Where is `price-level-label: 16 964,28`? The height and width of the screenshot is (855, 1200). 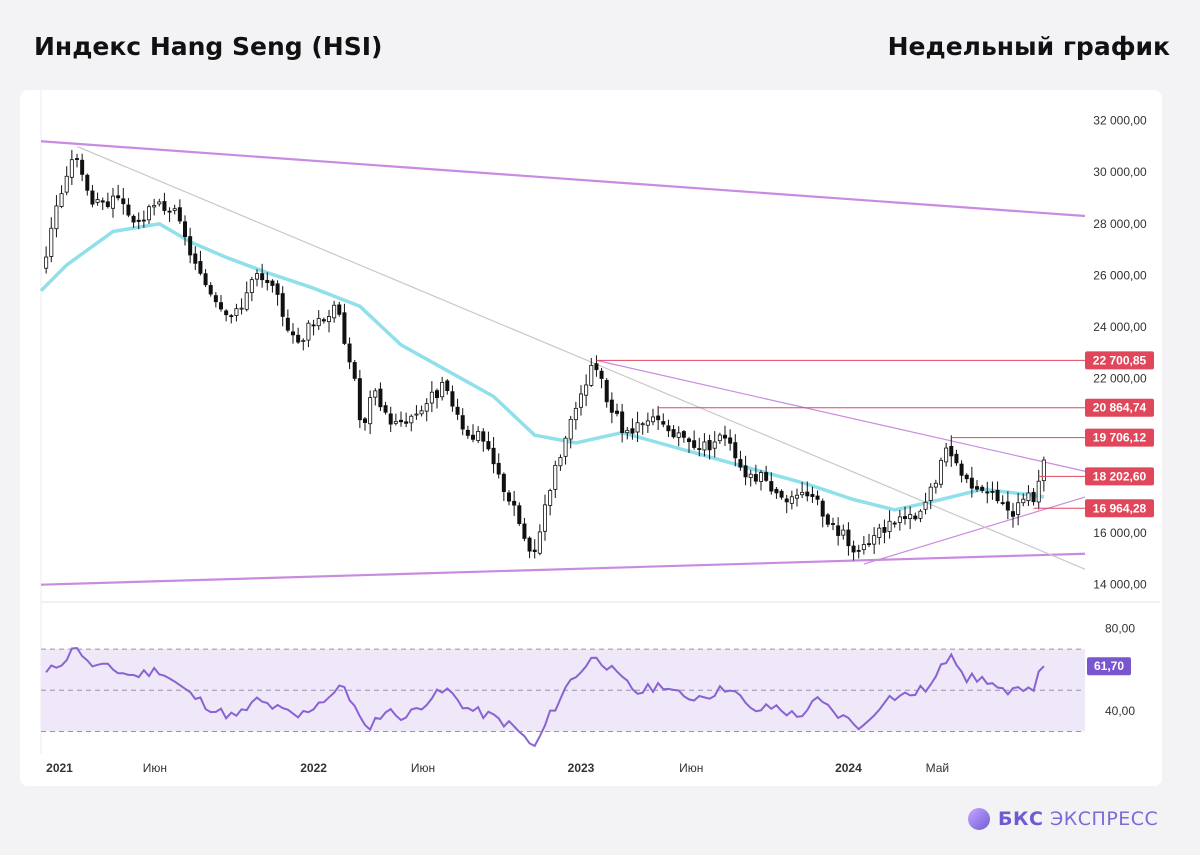 price-level-label: 16 964,28 is located at coordinates (1120, 508).